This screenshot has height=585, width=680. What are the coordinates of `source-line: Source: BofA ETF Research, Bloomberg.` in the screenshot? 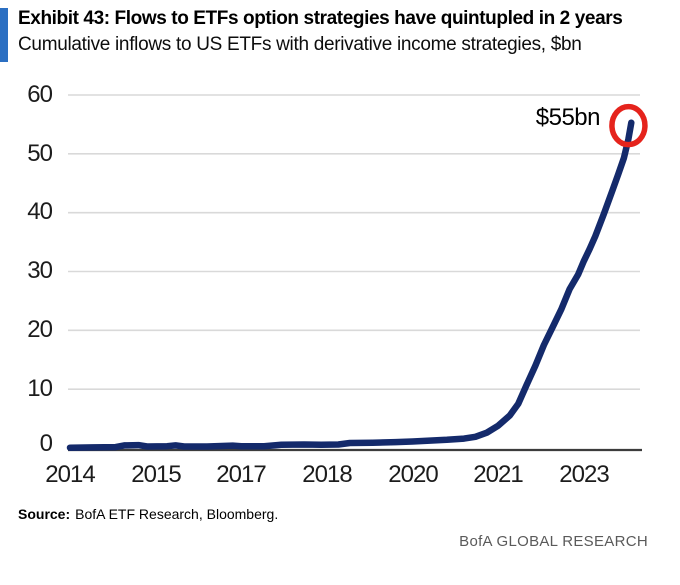 It's located at (148, 514).